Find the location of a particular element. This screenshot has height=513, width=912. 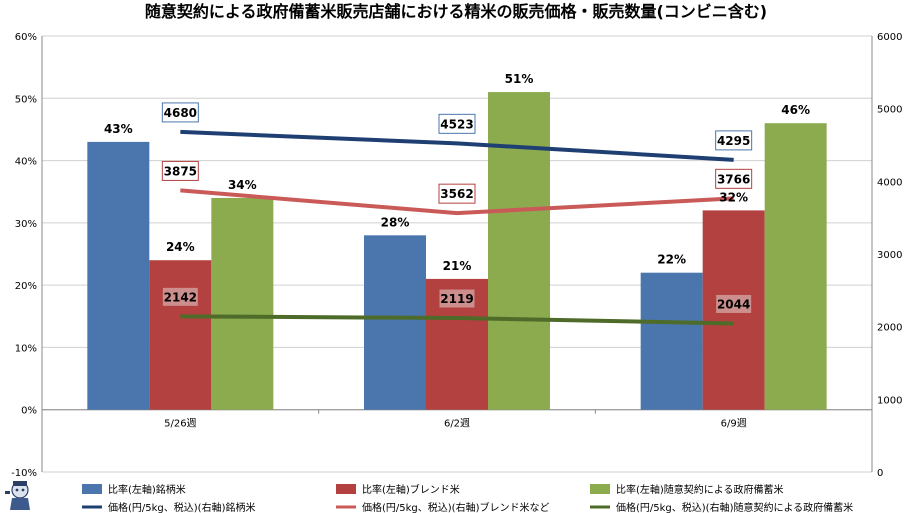

line-data-label: 2142 is located at coordinates (180, 297).